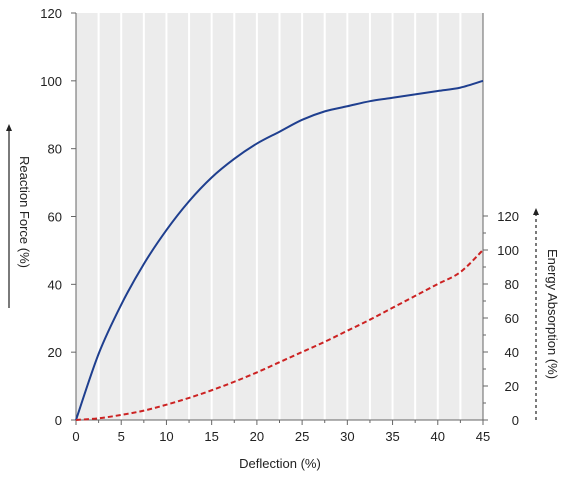 The width and height of the screenshot is (565, 477). Describe the element at coordinates (552, 314) in the screenshot. I see `y-right-axis-title: Energy Absorption (%)` at that location.